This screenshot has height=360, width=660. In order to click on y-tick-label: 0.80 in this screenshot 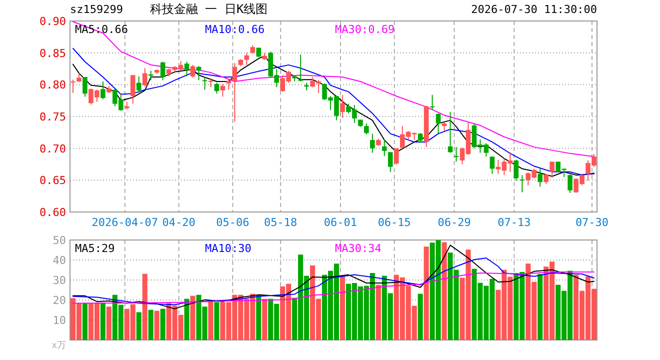, I will do `click(53, 85)`.